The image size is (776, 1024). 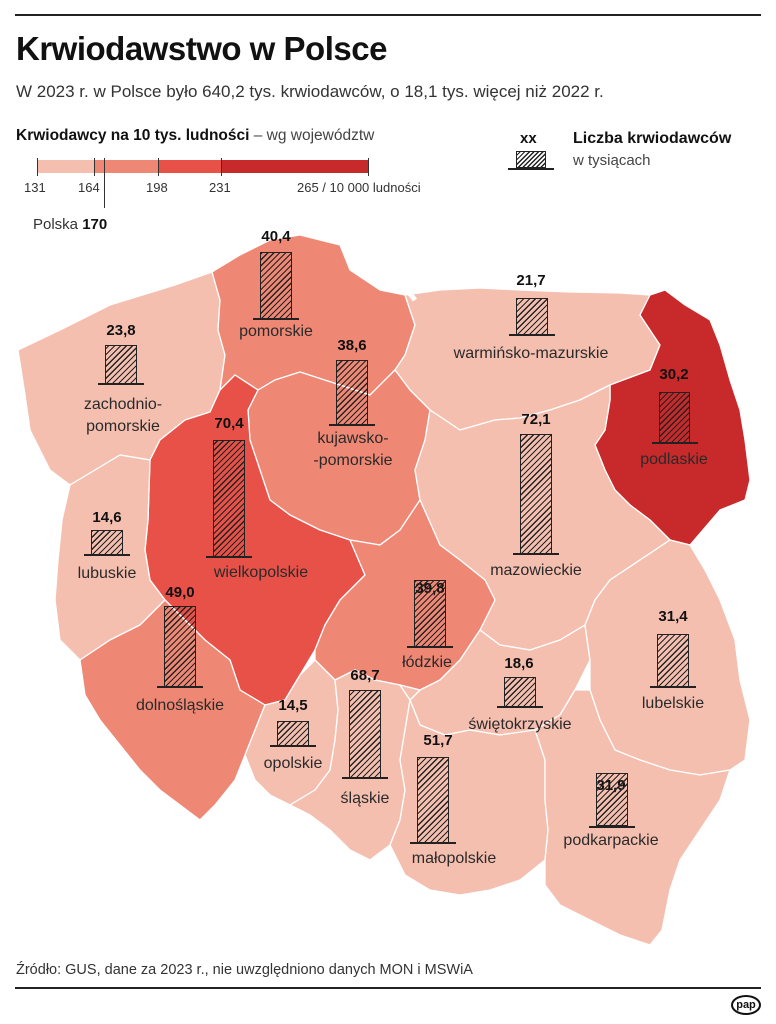 What do you see at coordinates (220, 187) in the screenshot?
I see `scale-label: 231` at bounding box center [220, 187].